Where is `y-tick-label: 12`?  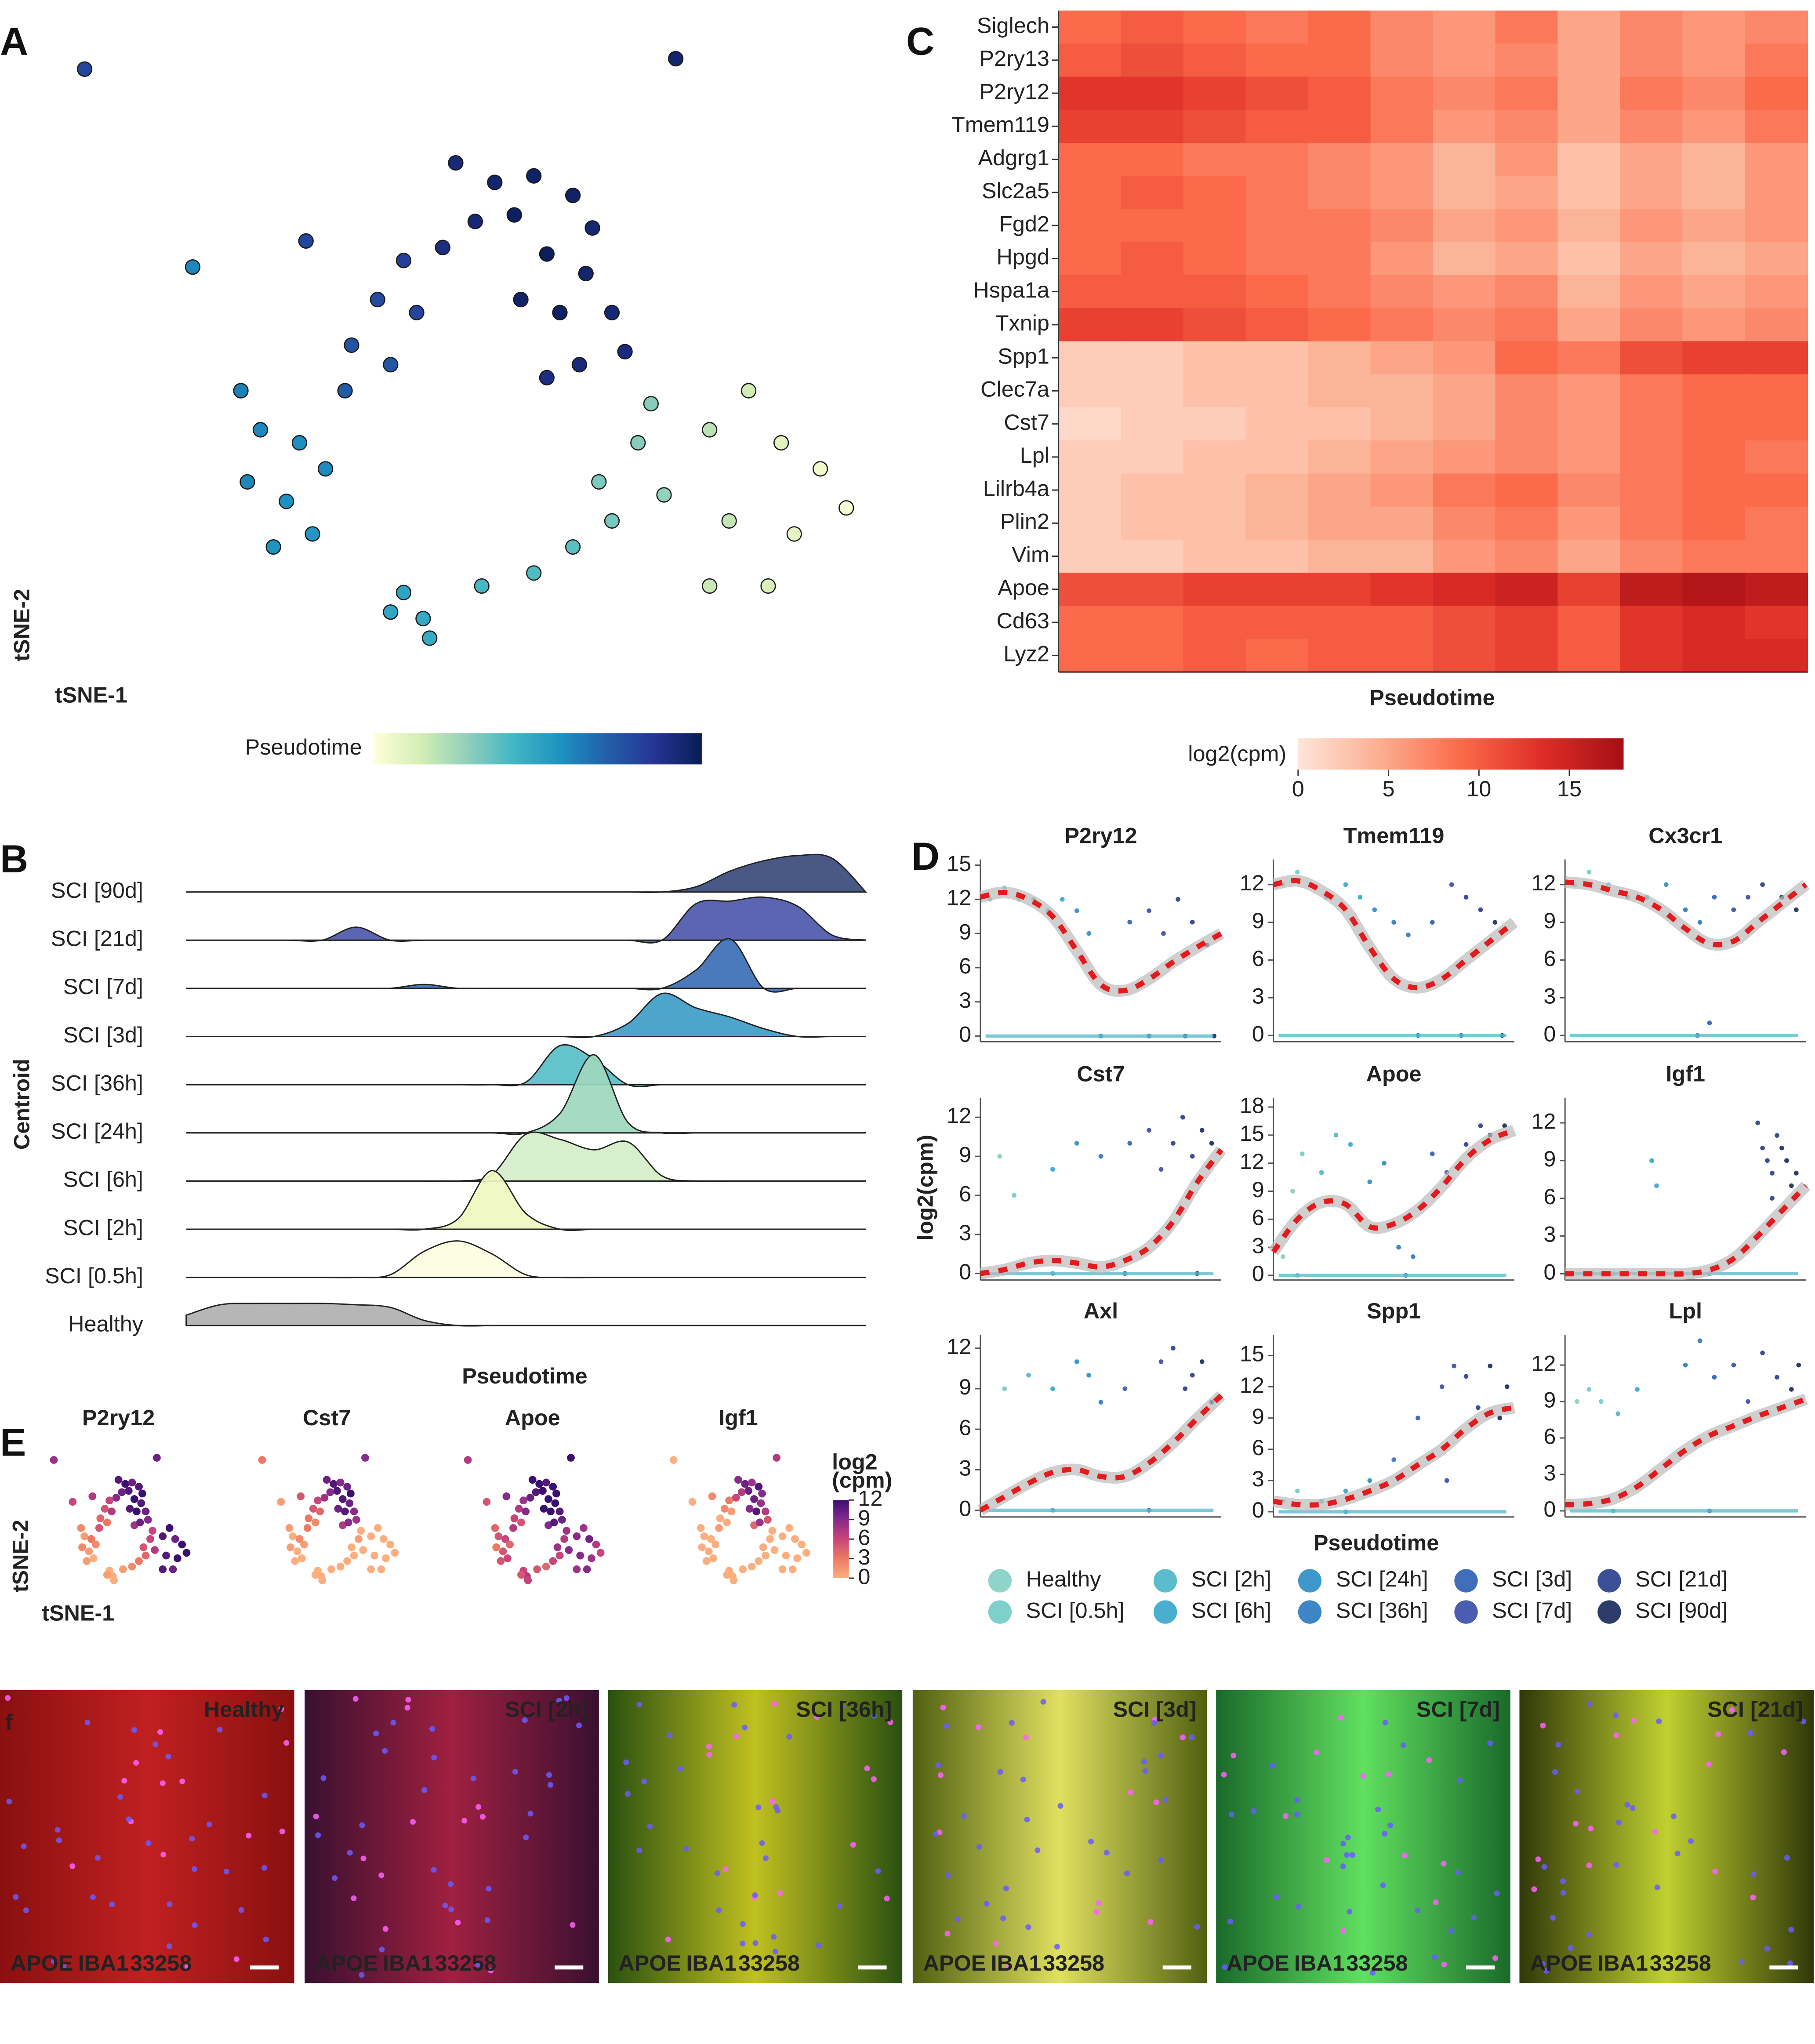
y-tick-label: 12 is located at coordinates (1252, 883).